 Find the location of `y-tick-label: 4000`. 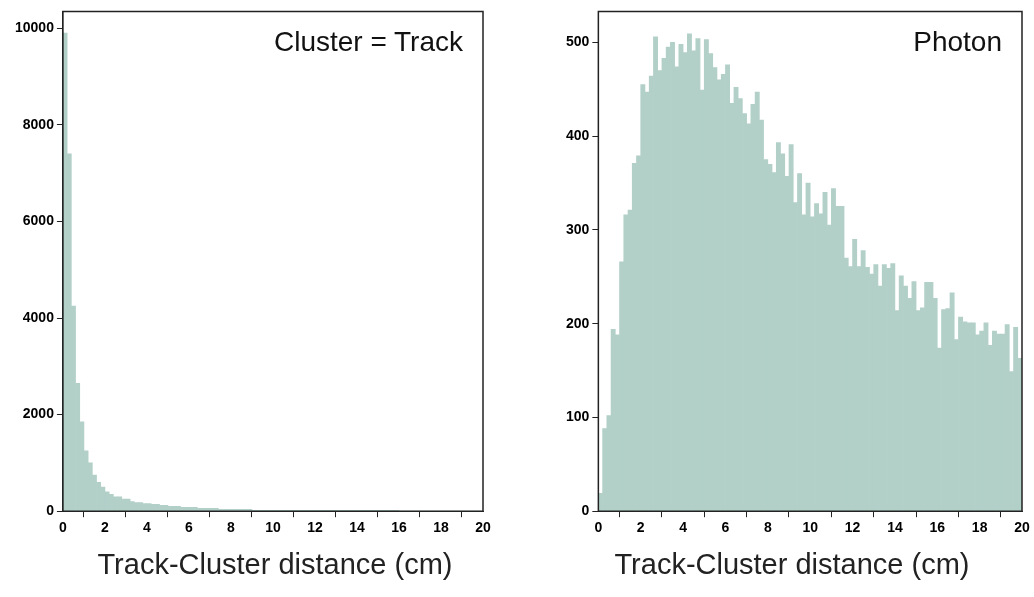

y-tick-label: 4000 is located at coordinates (38, 316).